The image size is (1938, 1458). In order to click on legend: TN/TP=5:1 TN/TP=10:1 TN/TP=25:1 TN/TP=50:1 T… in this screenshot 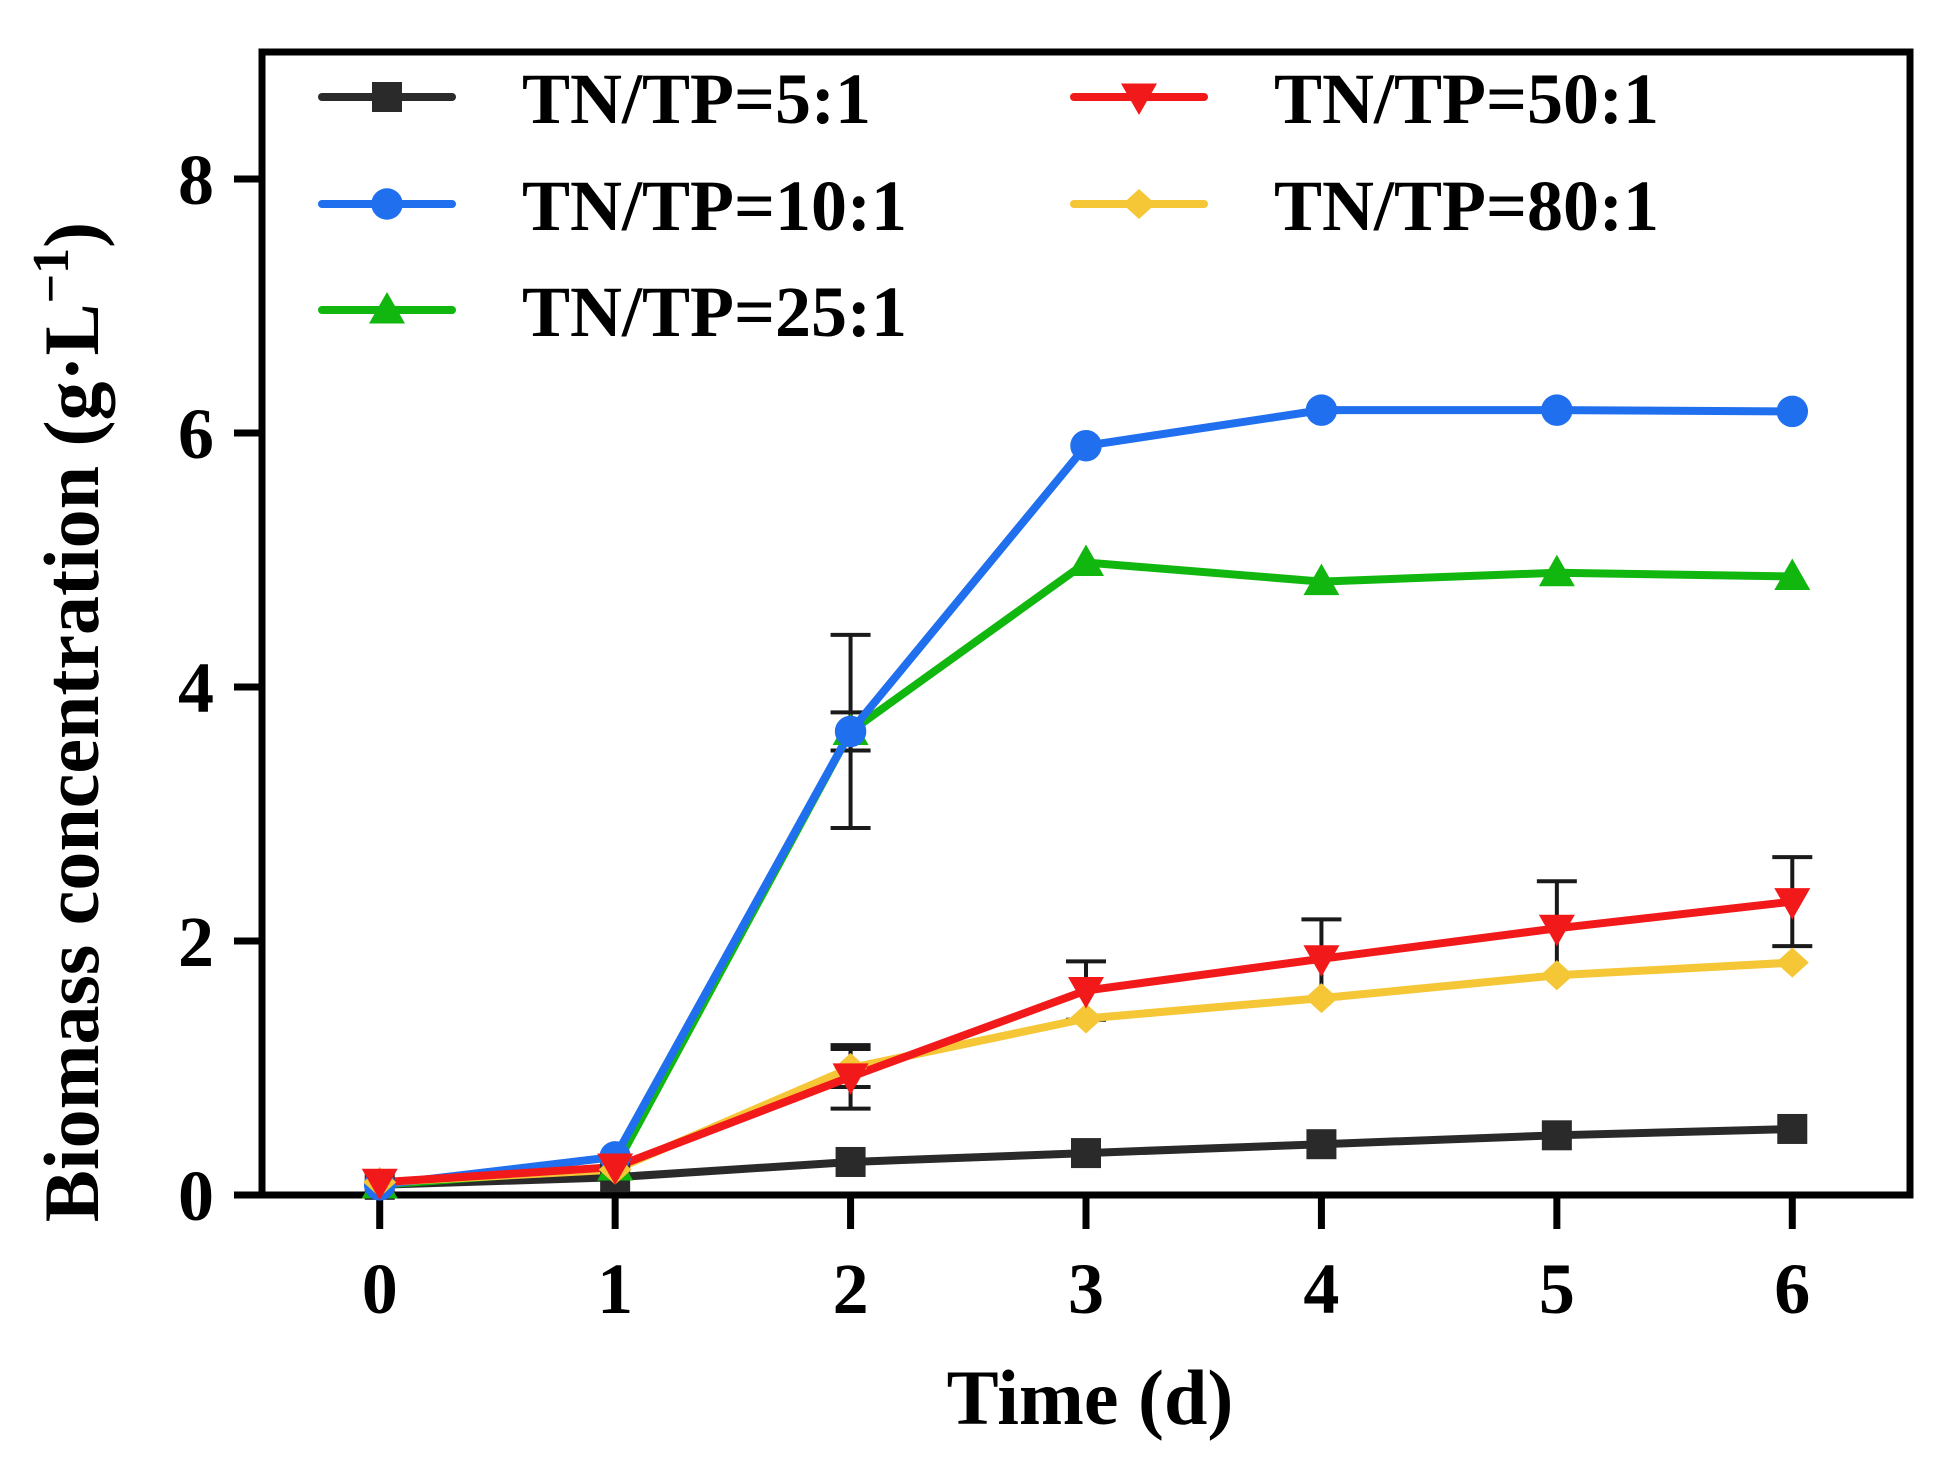, I will do `click(988, 205)`.